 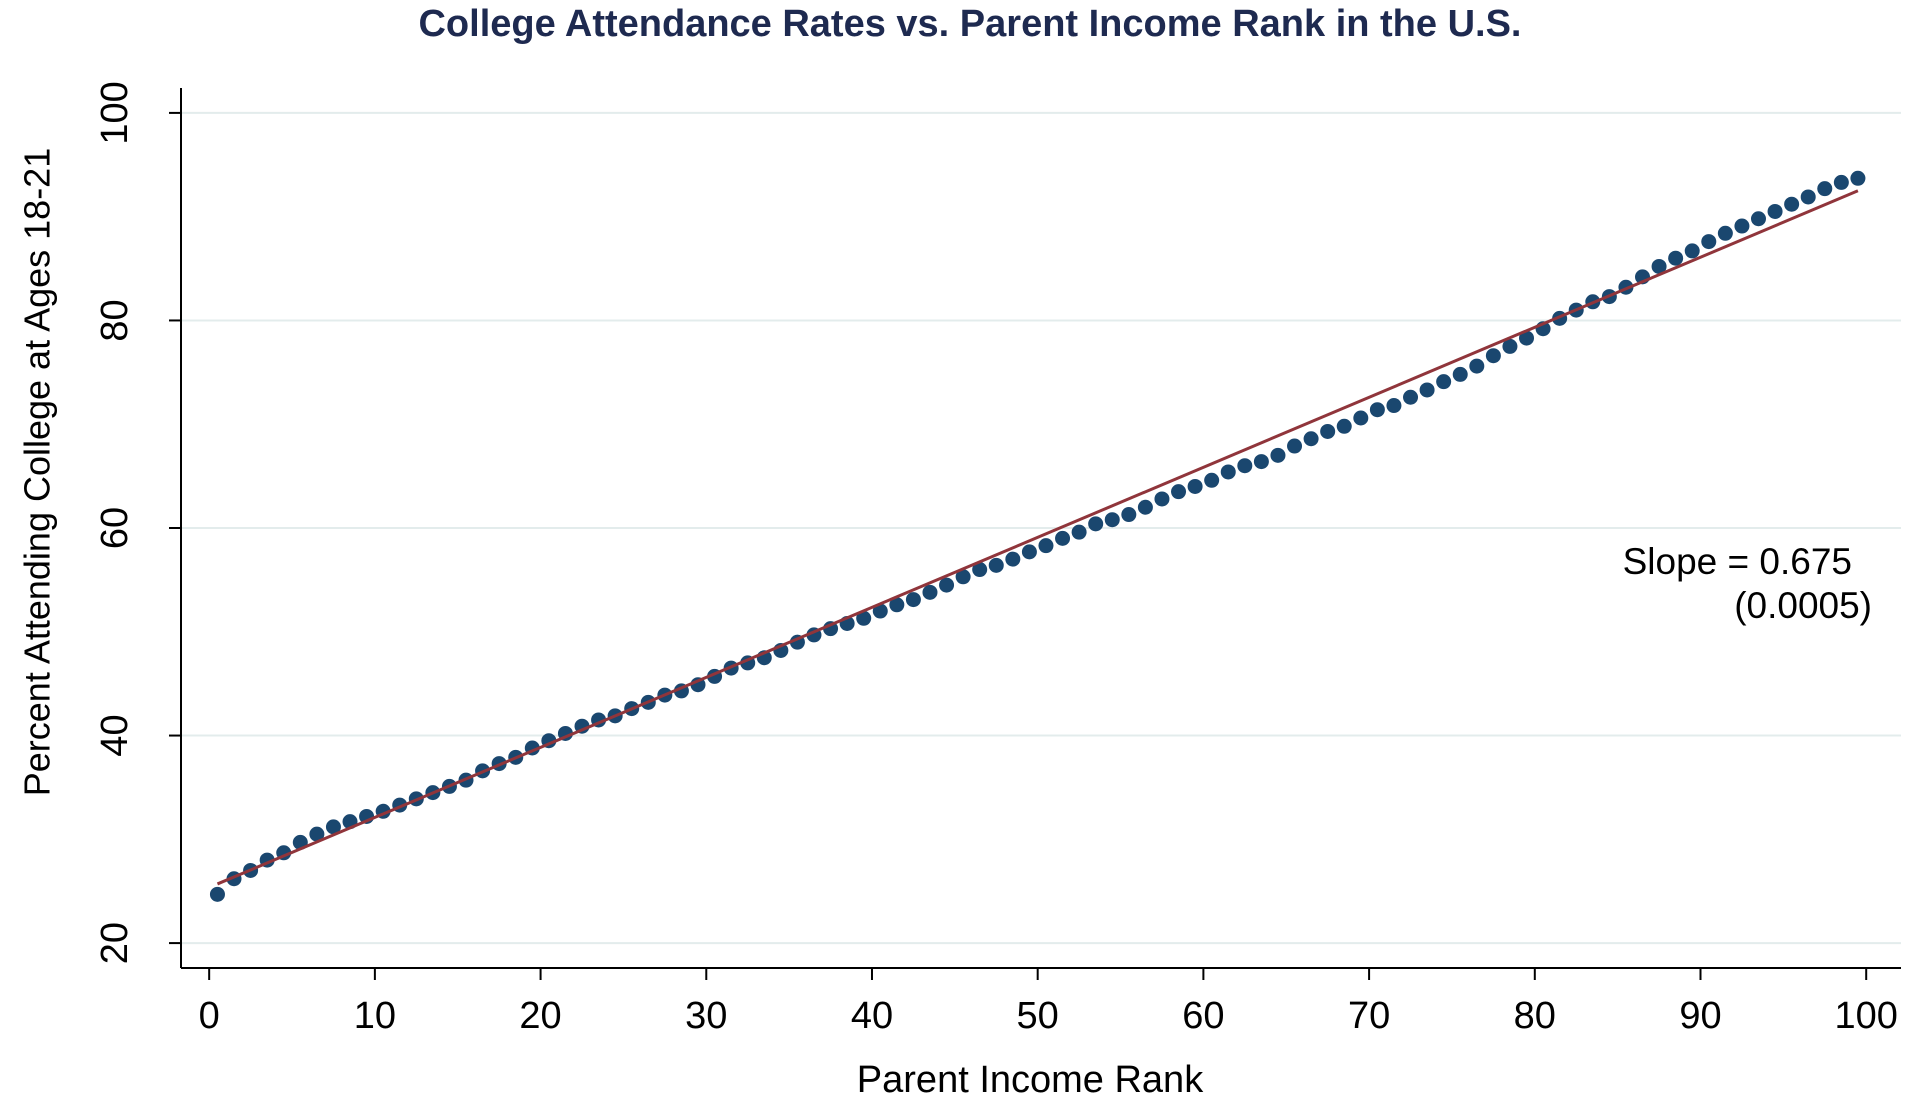 What do you see at coordinates (115, 943) in the screenshot?
I see `y-tick-label: 20` at bounding box center [115, 943].